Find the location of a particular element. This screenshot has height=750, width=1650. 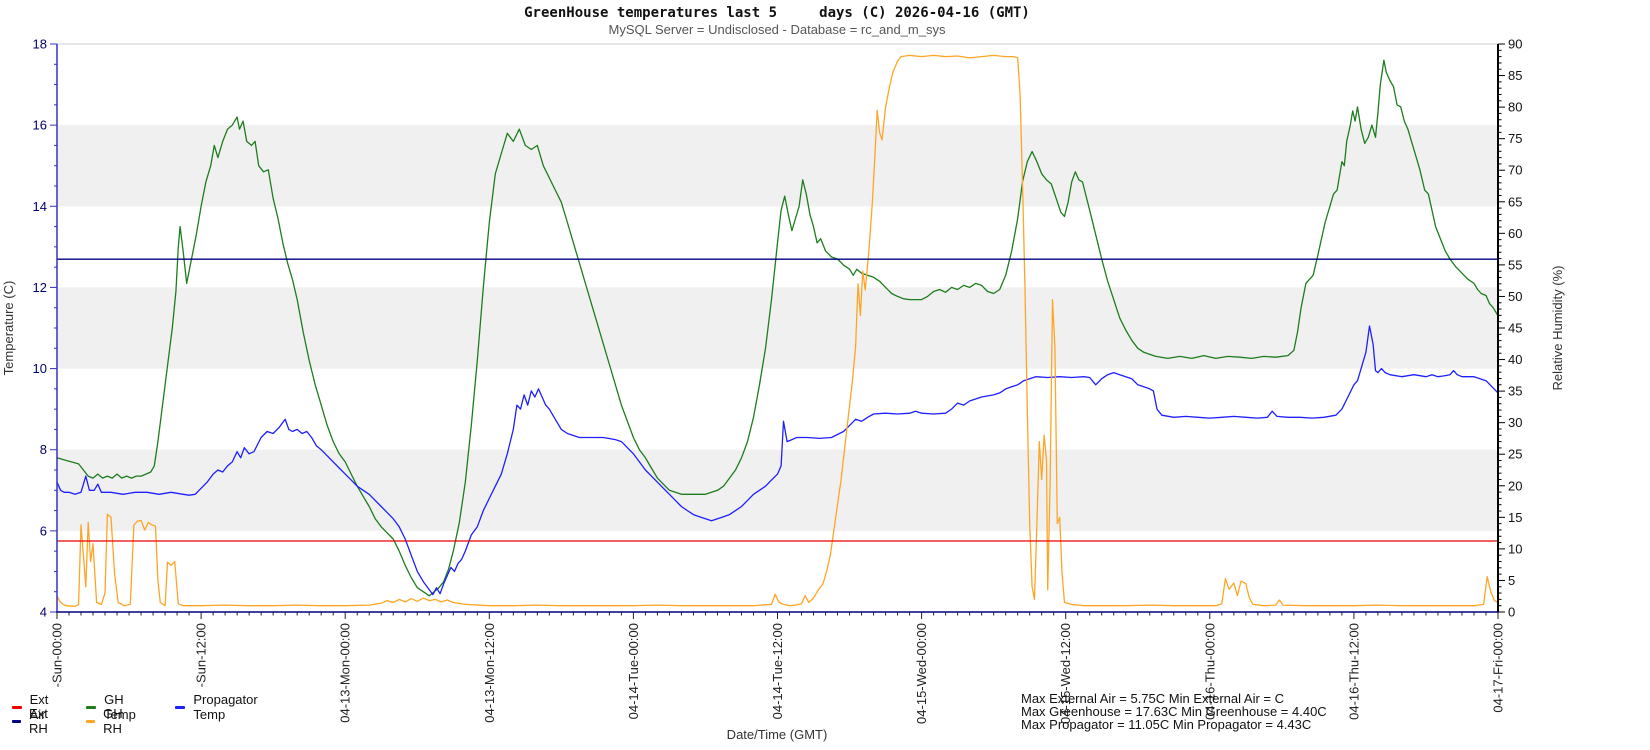

x-axis-tick-label: 04-16-Thu-12:00 is located at coordinates (1353, 671).